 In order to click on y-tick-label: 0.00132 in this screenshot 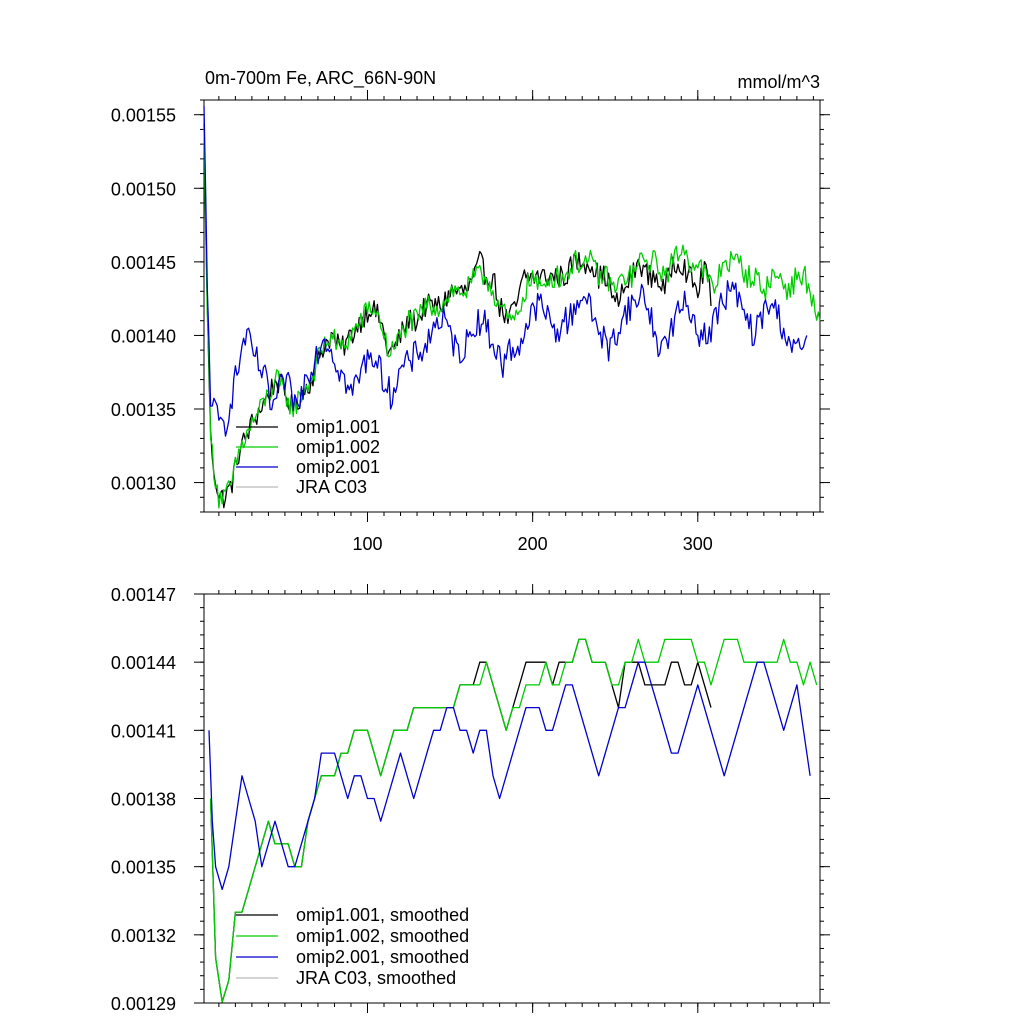, I will do `click(143, 936)`.